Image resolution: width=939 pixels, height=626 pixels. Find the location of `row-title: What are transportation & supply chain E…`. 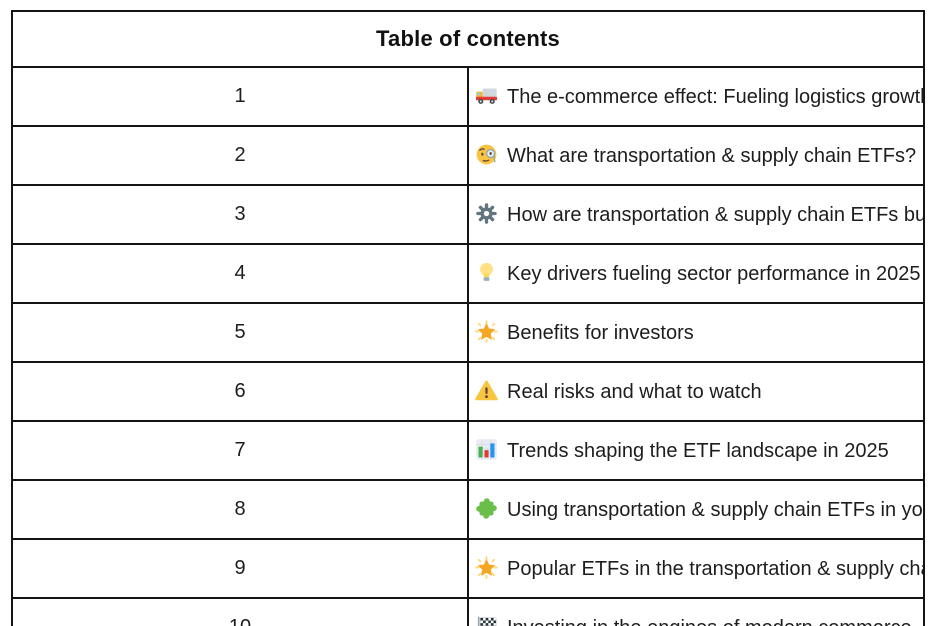

row-title: What are transportation & supply chain E… is located at coordinates (712, 156).